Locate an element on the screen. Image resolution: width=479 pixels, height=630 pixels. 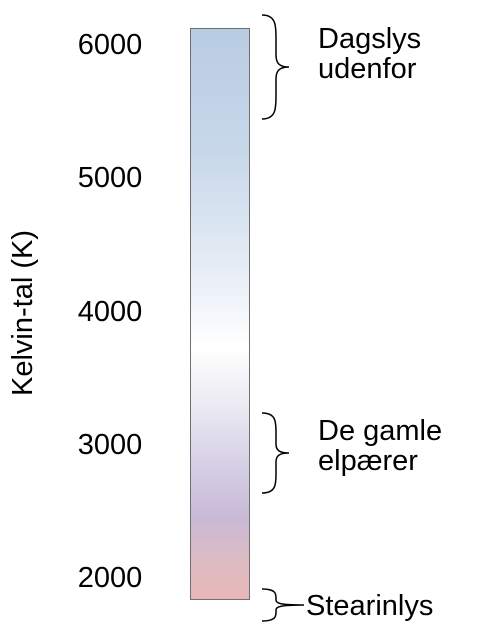
tick-label-6000: 6000 is located at coordinates (110, 45).